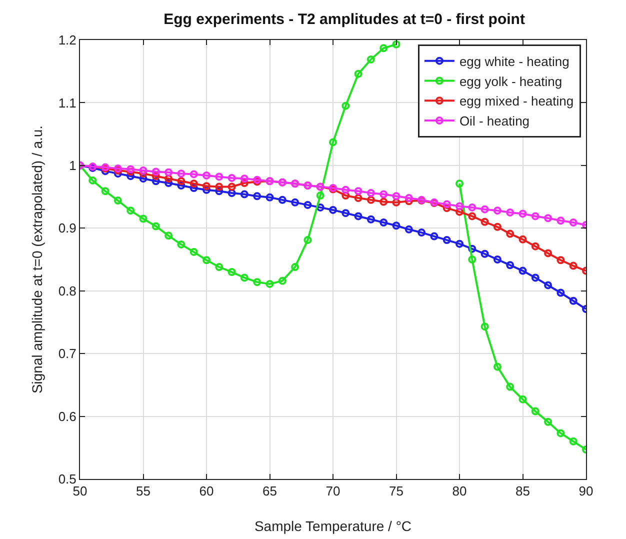  What do you see at coordinates (67, 40) in the screenshot?
I see `y-tick-label: 1.2` at bounding box center [67, 40].